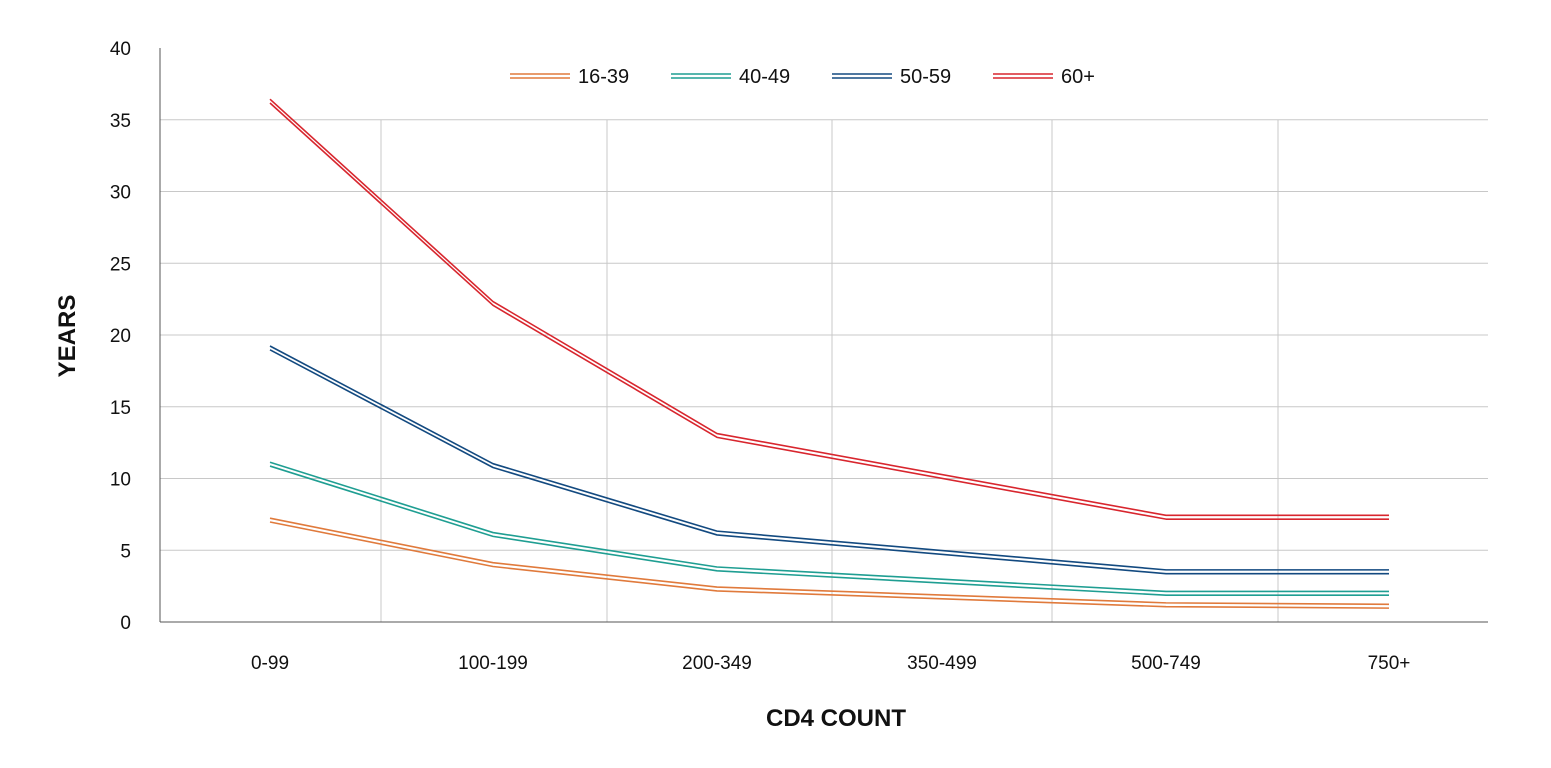 This screenshot has height=768, width=1551. I want to click on x-tick-label: 200-349, so click(717, 663).